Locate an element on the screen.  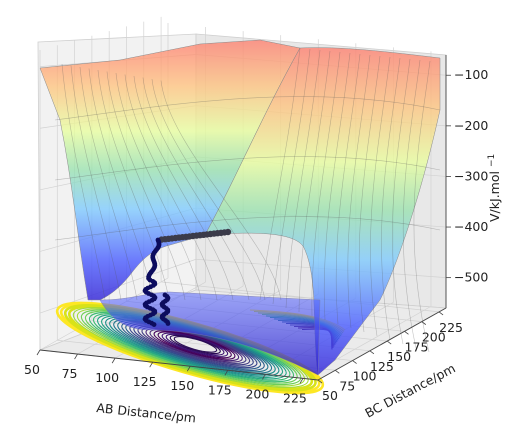
trajectory-path is located at coordinates (187, 277).